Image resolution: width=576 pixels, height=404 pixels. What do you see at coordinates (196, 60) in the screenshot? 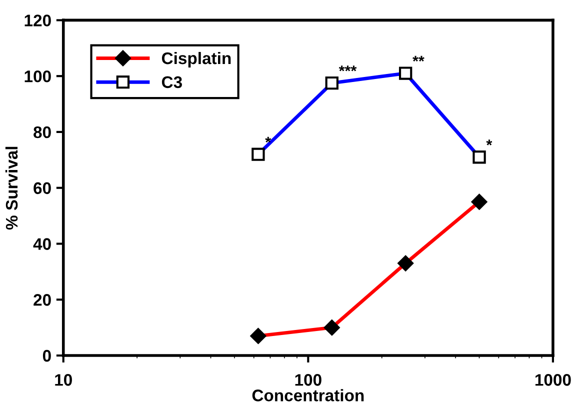
I see `legend-label: Cisplatin` at bounding box center [196, 60].